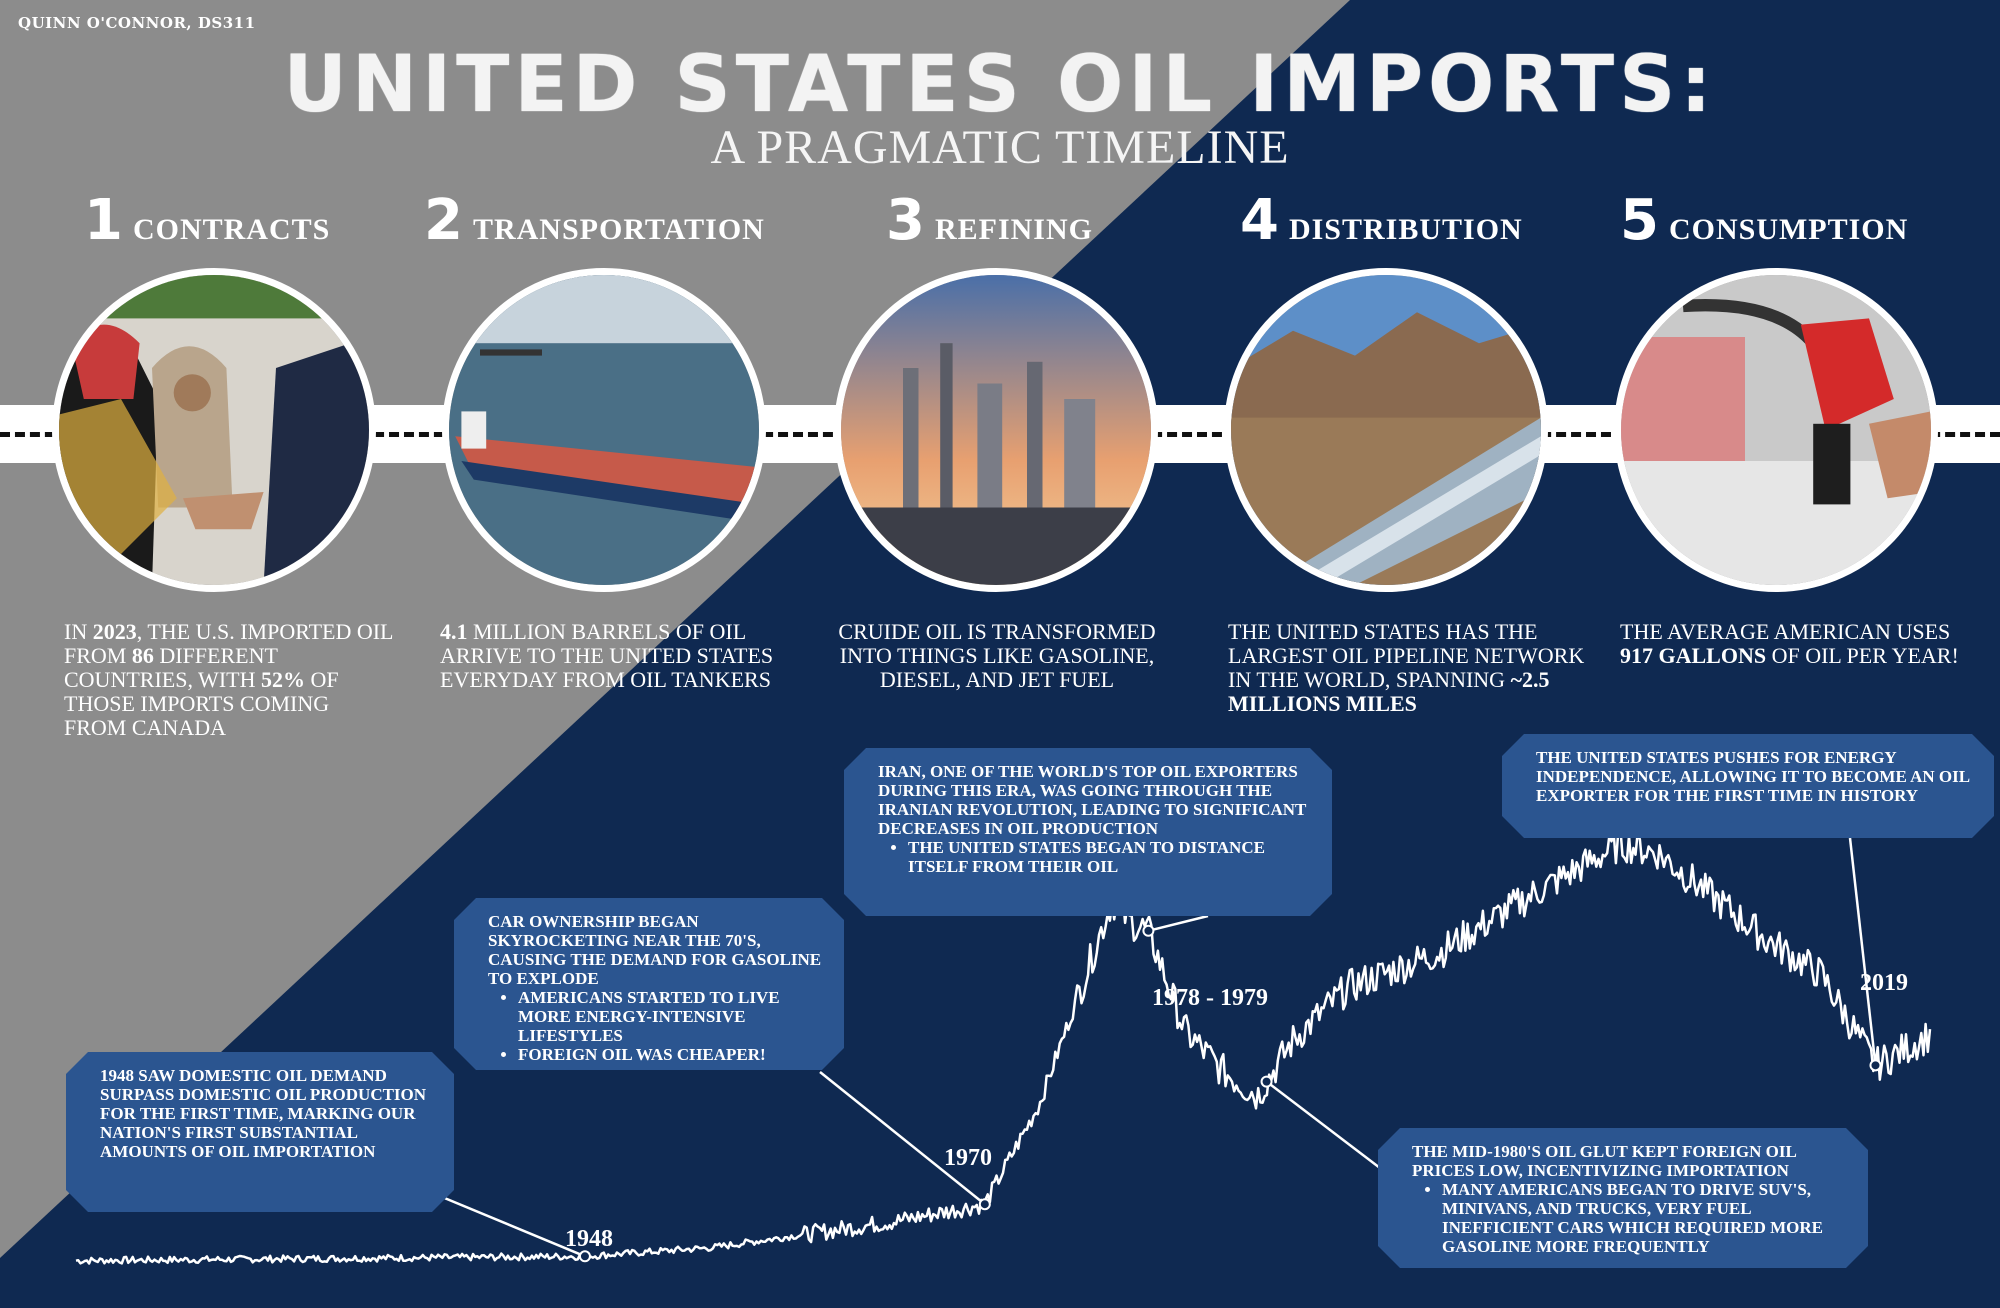  What do you see at coordinates (604, 430) in the screenshot?
I see `photo-oil-tanker` at bounding box center [604, 430].